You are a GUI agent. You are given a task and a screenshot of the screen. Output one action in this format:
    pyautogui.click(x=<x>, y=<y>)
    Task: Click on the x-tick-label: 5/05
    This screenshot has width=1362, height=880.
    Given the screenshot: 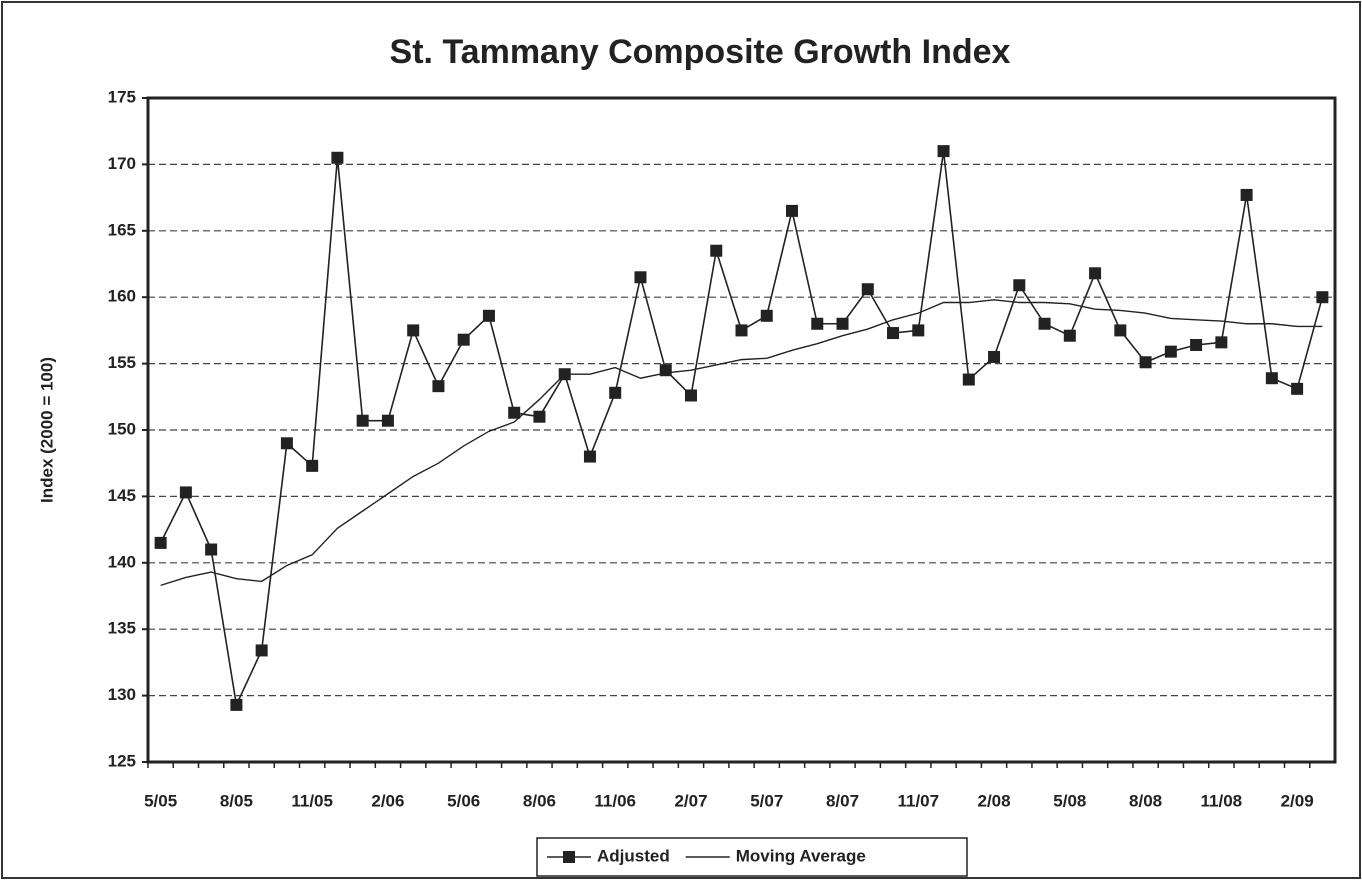 What is the action you would take?
    pyautogui.click(x=160, y=800)
    